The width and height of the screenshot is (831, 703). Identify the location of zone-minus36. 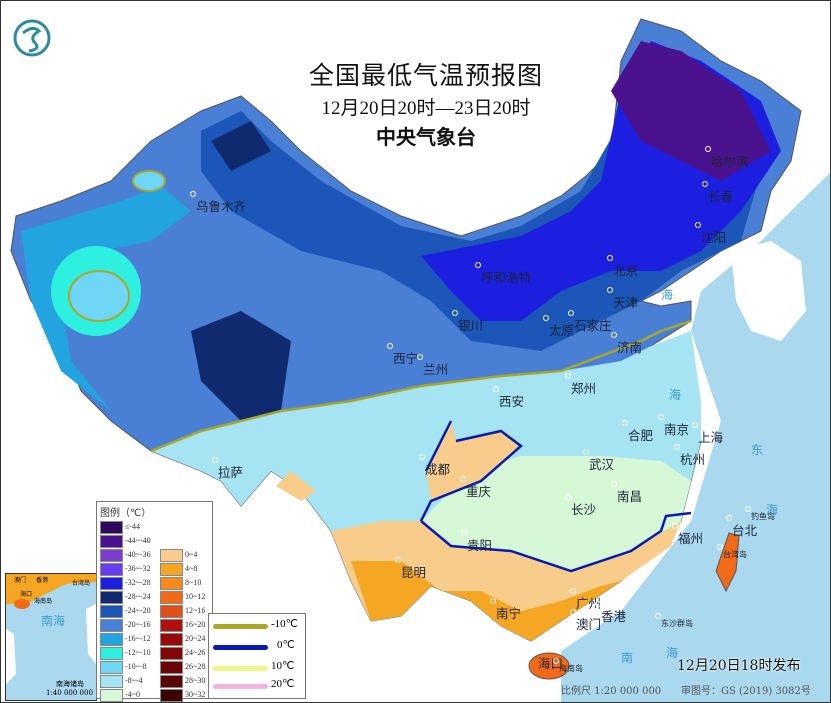
(691, 111).